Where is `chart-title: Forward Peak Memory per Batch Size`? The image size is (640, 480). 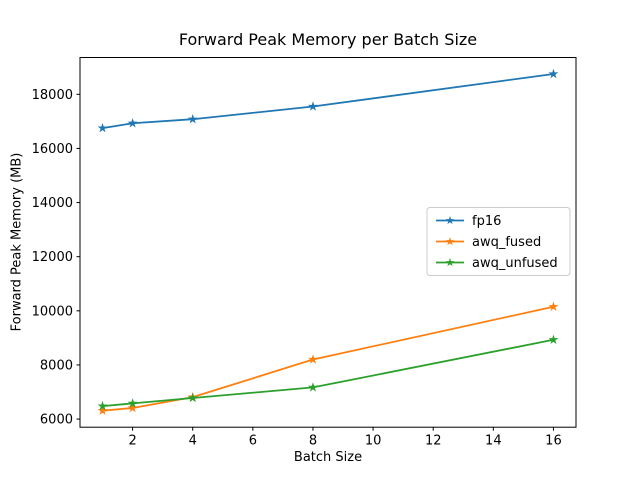
chart-title: Forward Peak Memory per Batch Size is located at coordinates (328, 39).